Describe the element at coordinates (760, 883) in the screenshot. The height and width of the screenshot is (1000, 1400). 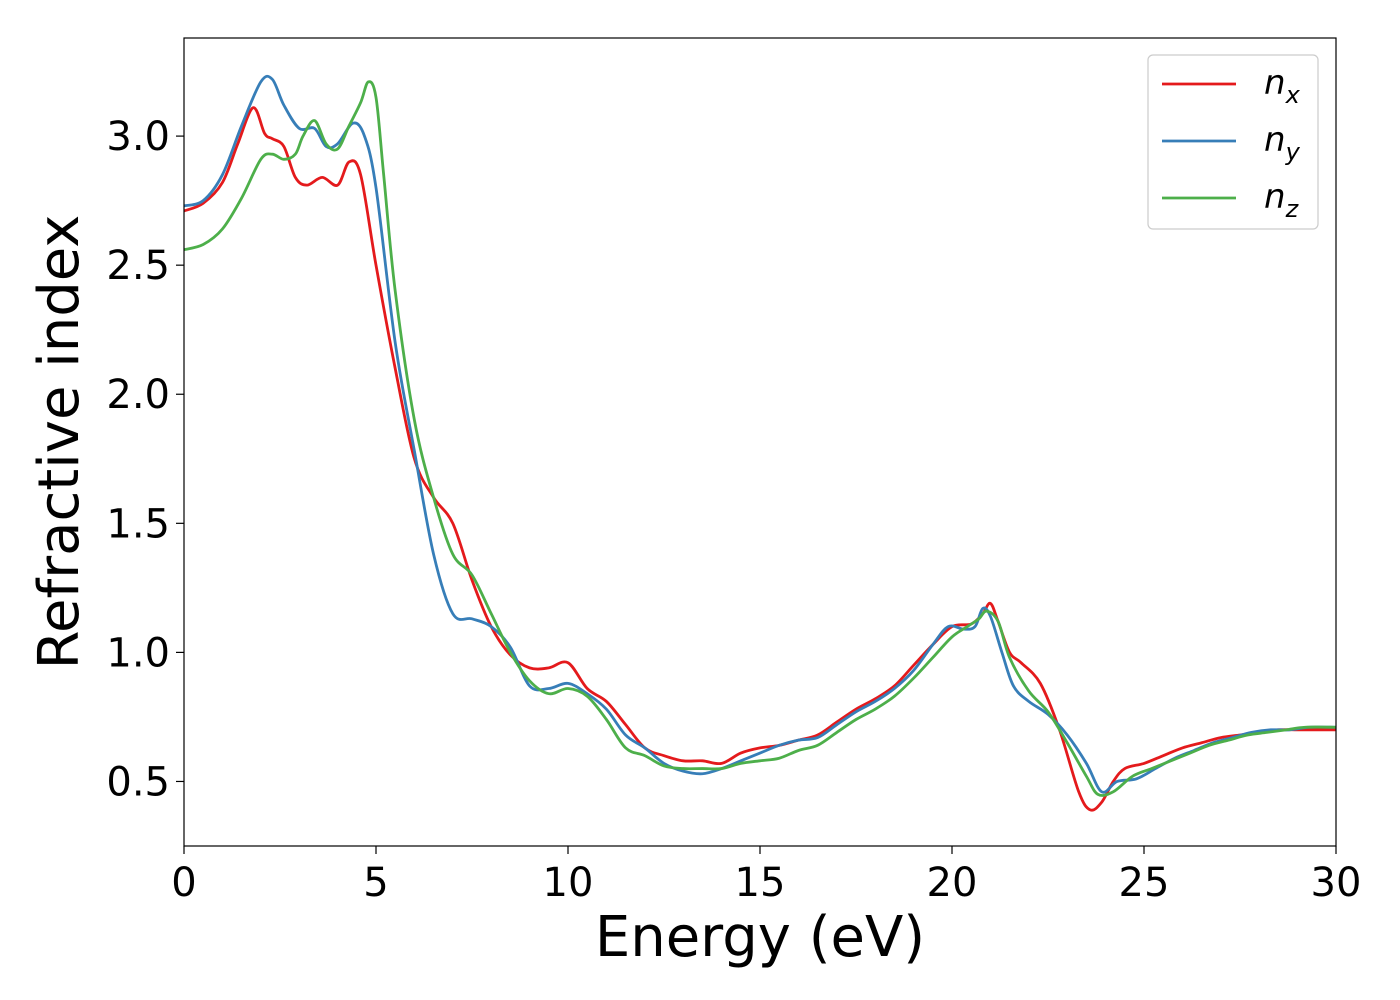
I see `x-tick-label: 15` at that location.